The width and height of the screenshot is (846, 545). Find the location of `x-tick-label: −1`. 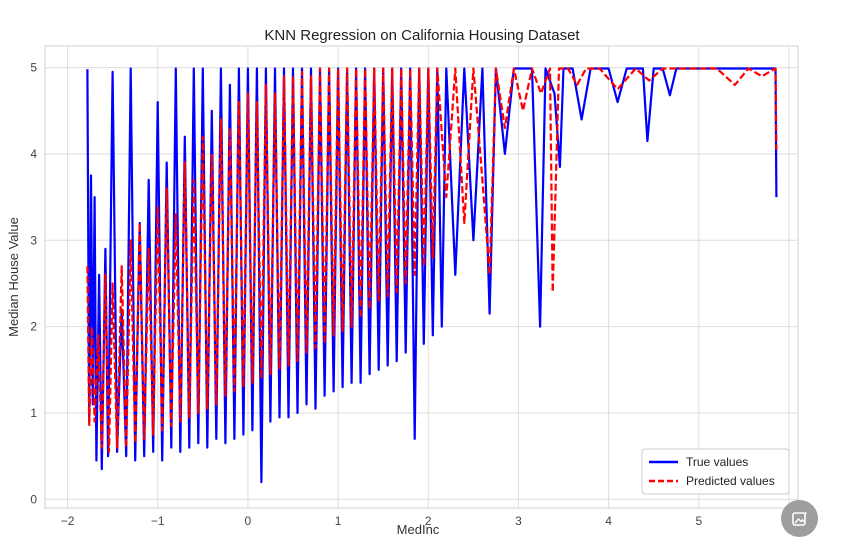

x-tick-label: −1 is located at coordinates (158, 521).